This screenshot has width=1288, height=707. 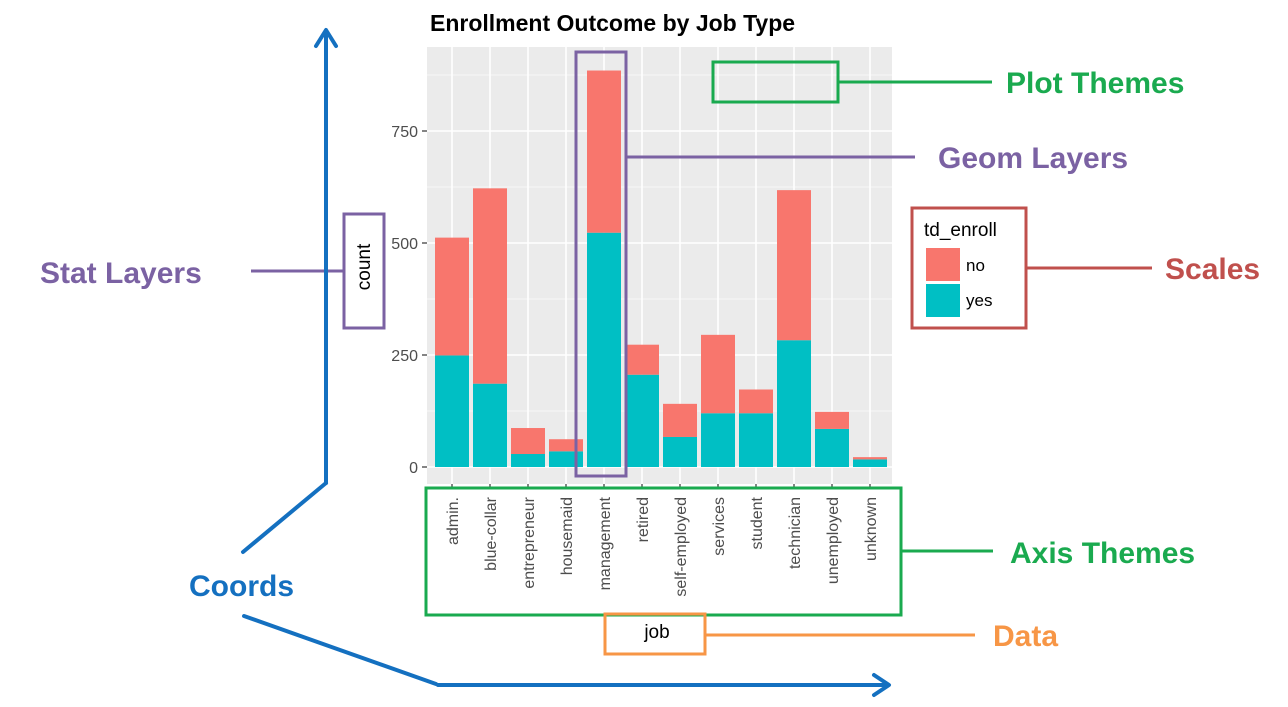 I want to click on bar-yes-bluecollar, so click(x=490, y=425).